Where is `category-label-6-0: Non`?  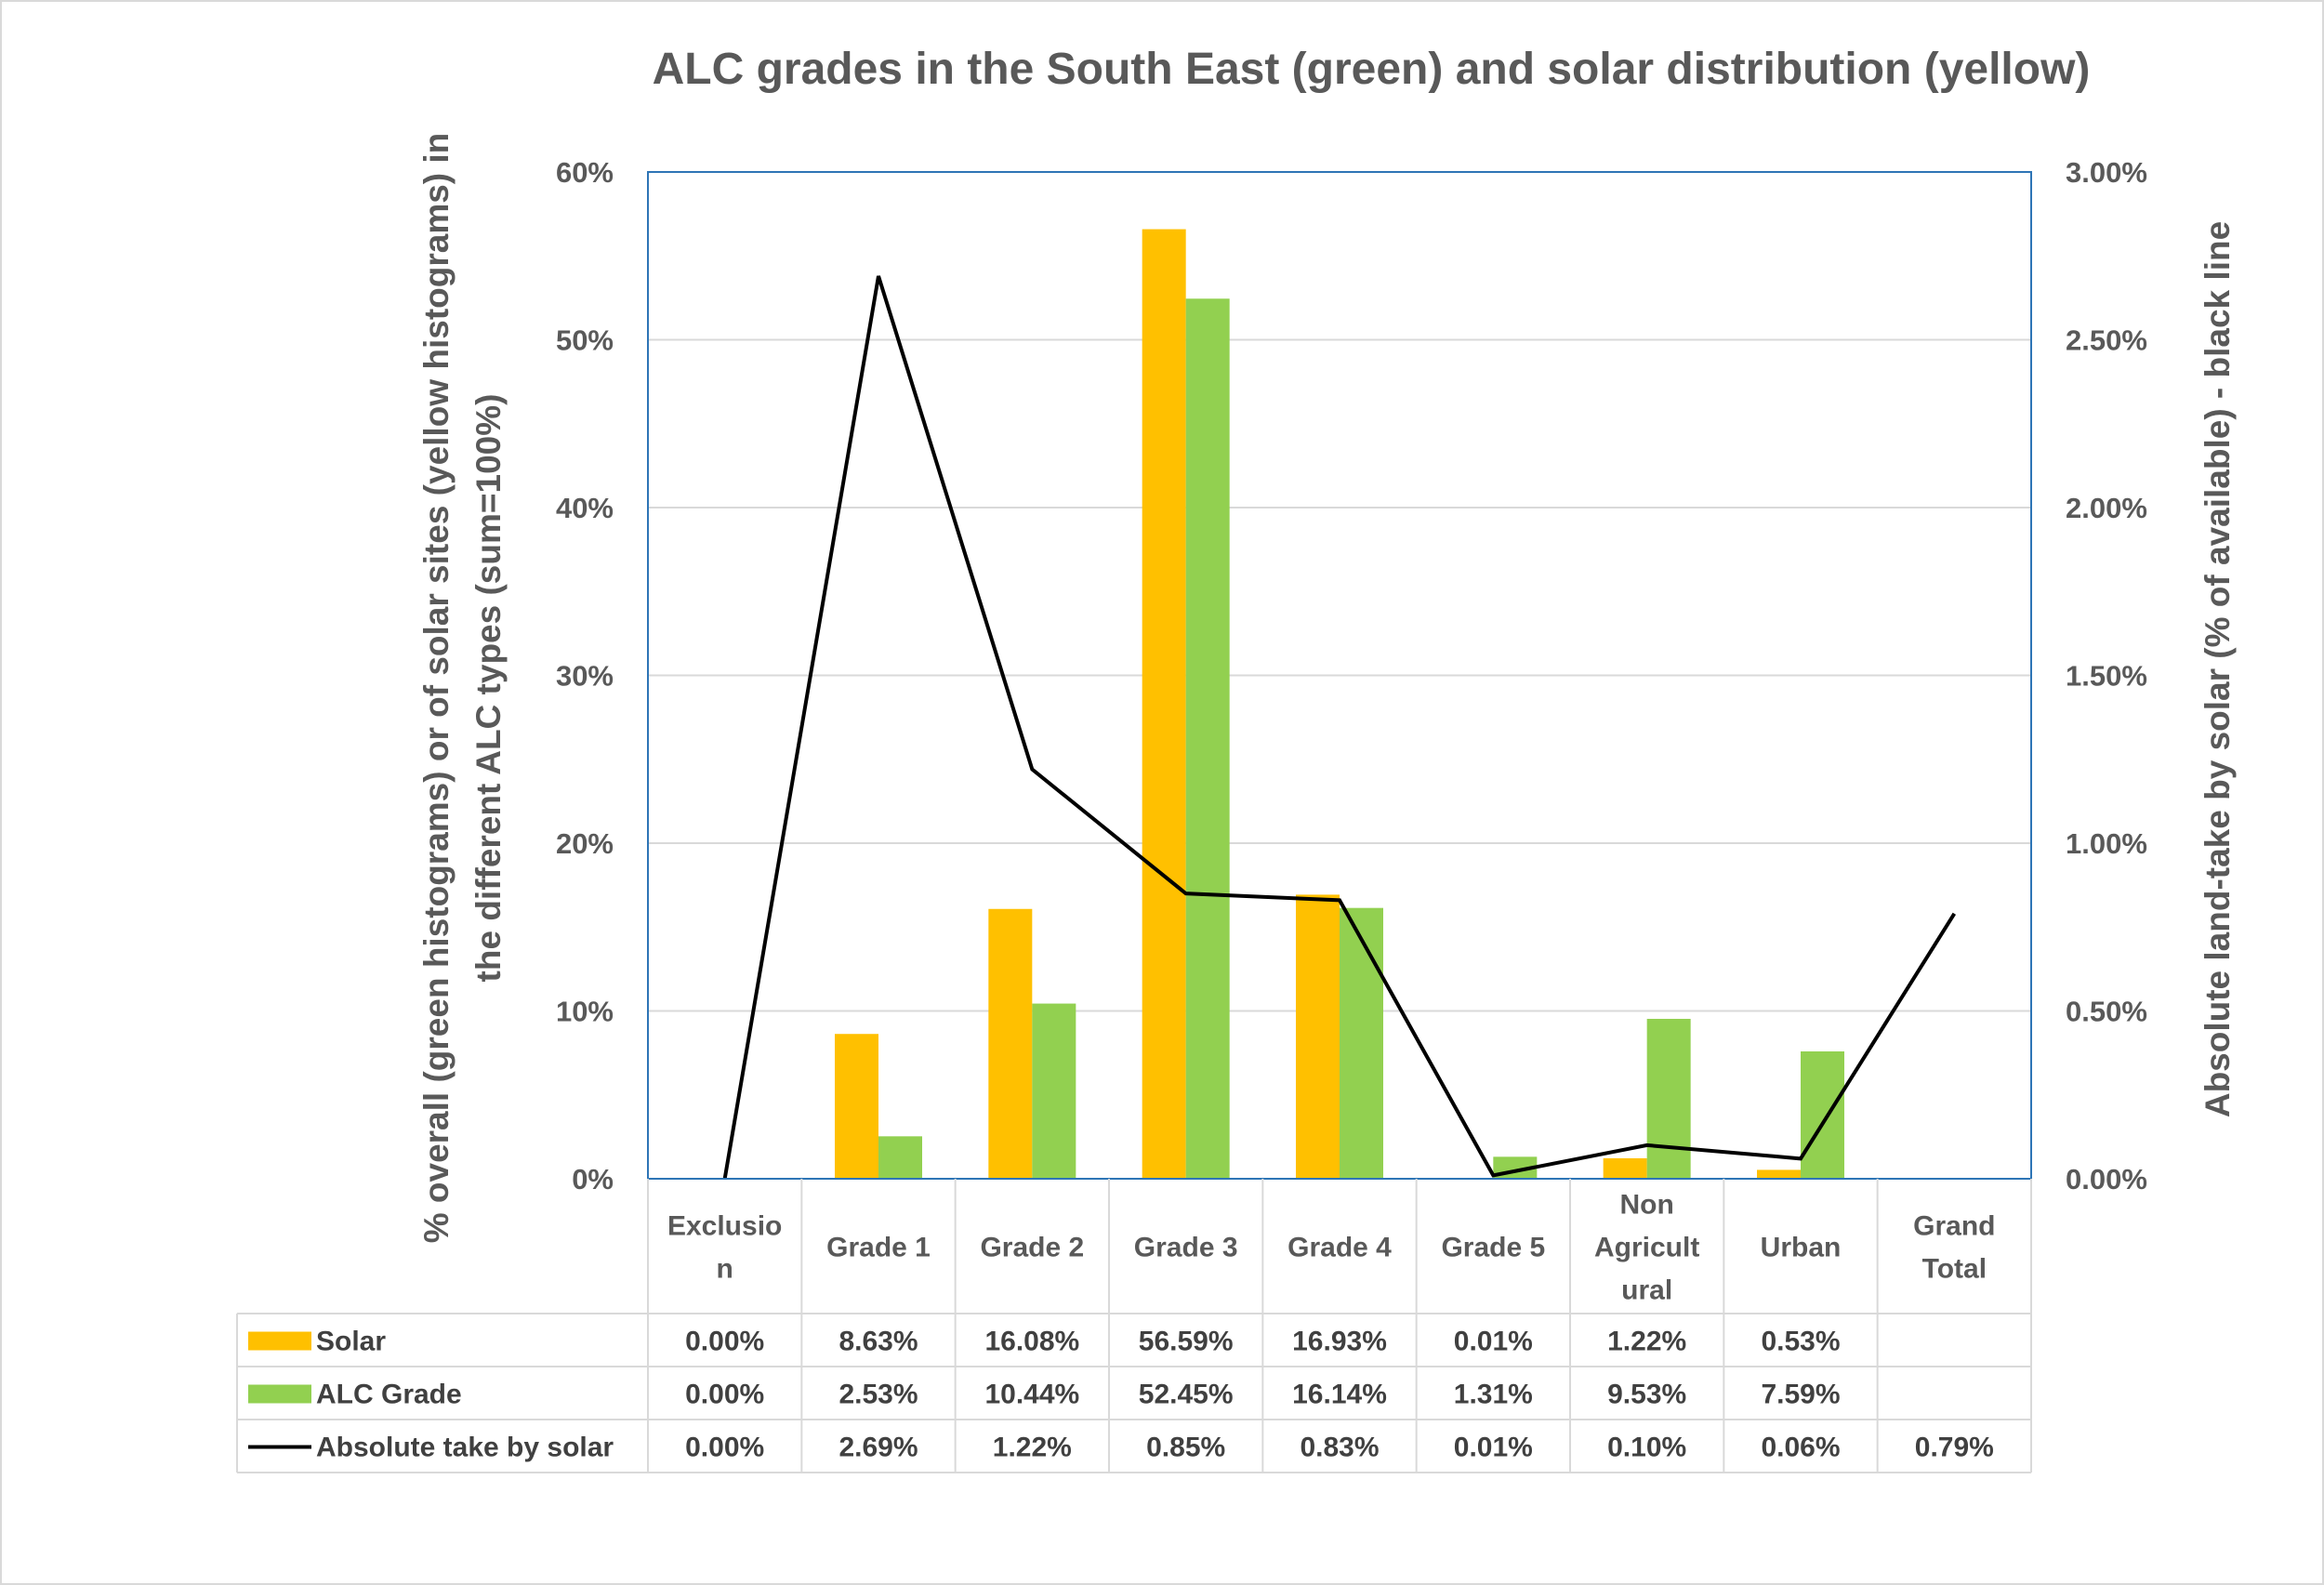 category-label-6-0: Non is located at coordinates (1647, 1205).